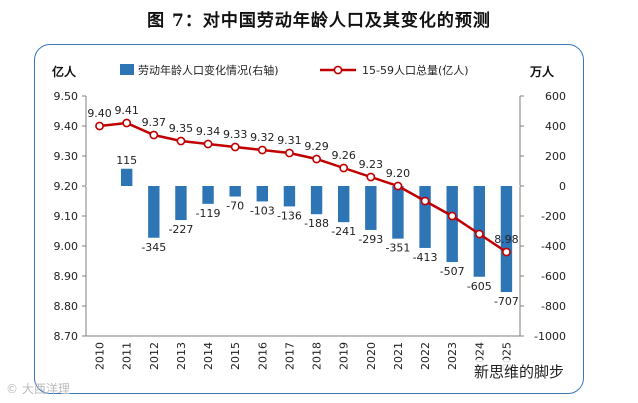 This screenshot has height=403, width=638. I want to click on category-label: 2016, so click(262, 356).